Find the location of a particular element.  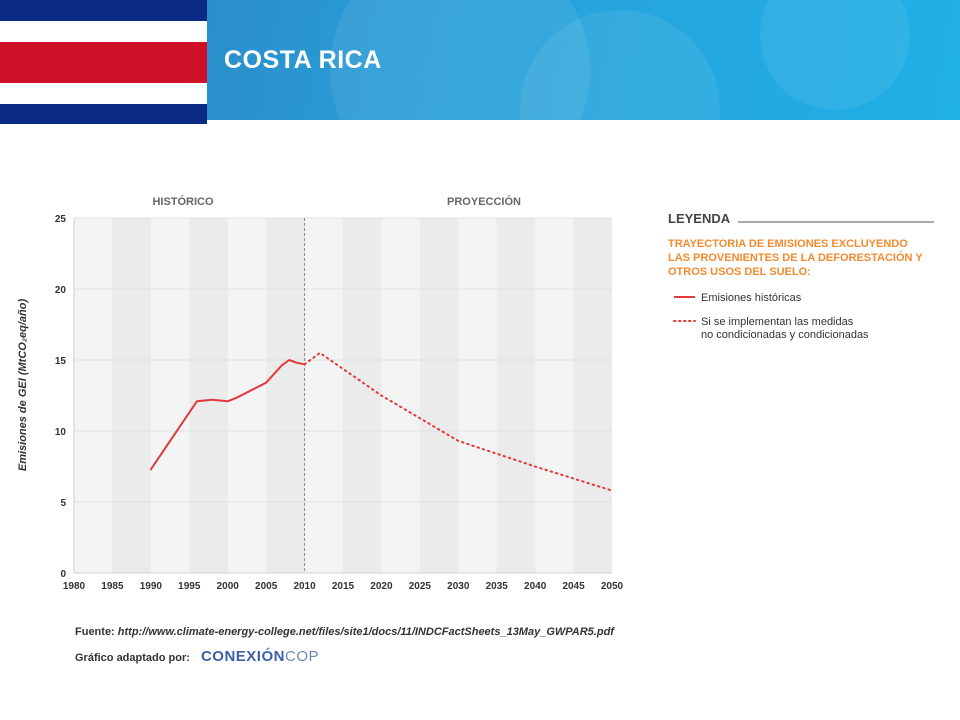

legend-item-medidas: Si se implementan las medidas is located at coordinates (777, 322).